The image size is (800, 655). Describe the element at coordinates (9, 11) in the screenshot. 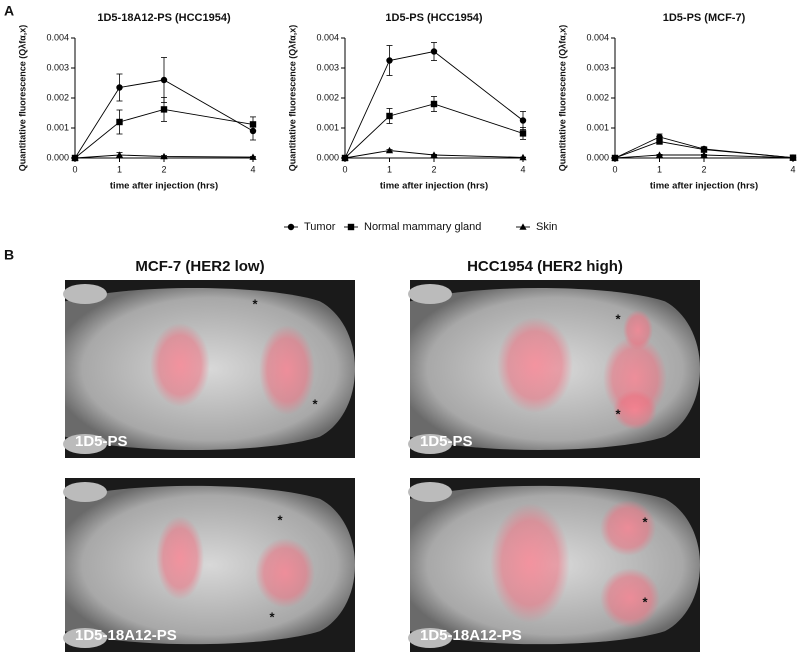

I see `panel-label: A` at that location.